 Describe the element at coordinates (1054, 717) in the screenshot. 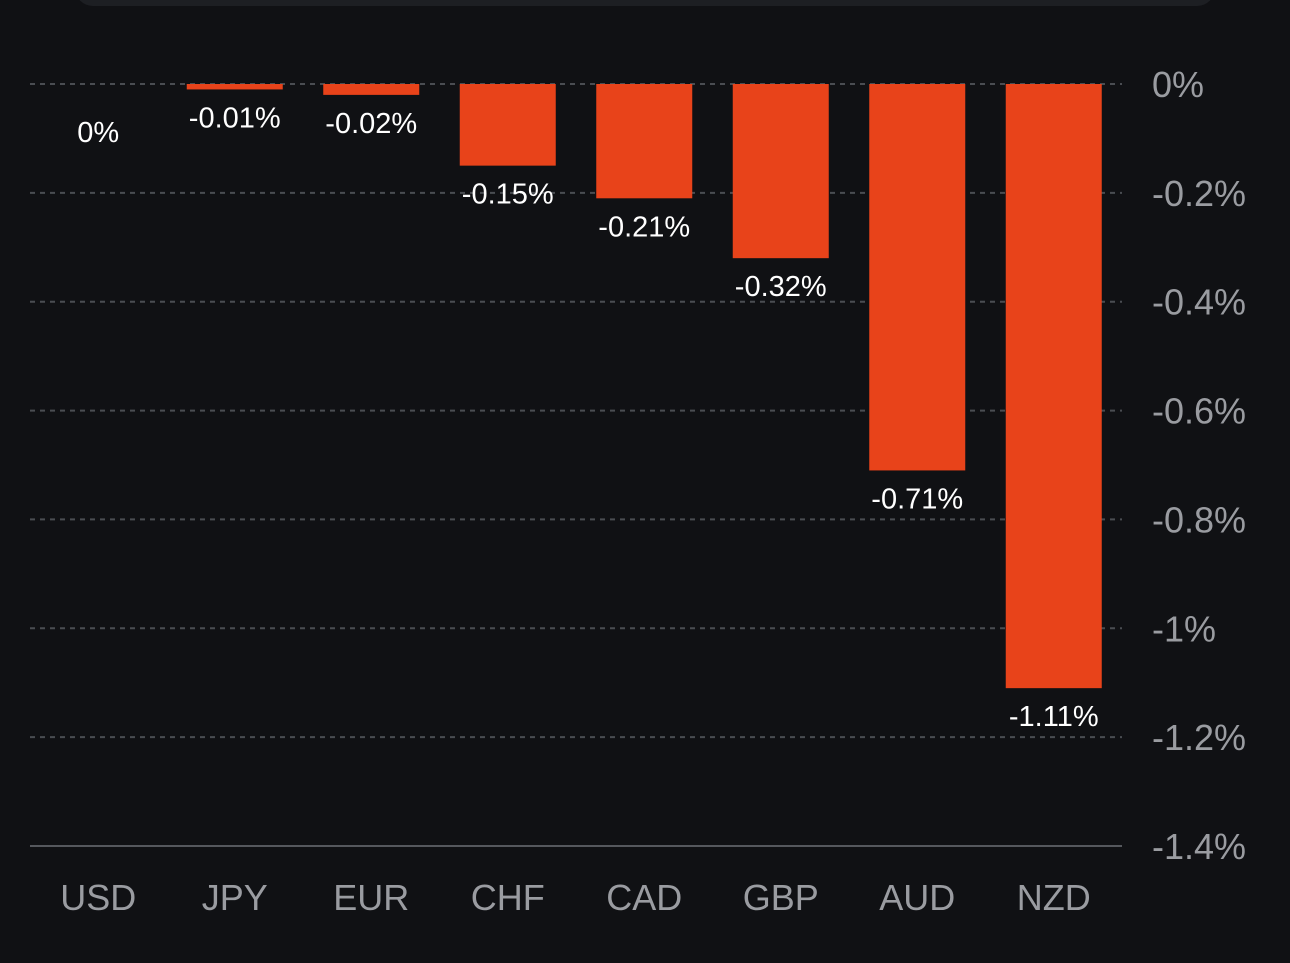

I see `data-label-nzd: -1.11%` at that location.